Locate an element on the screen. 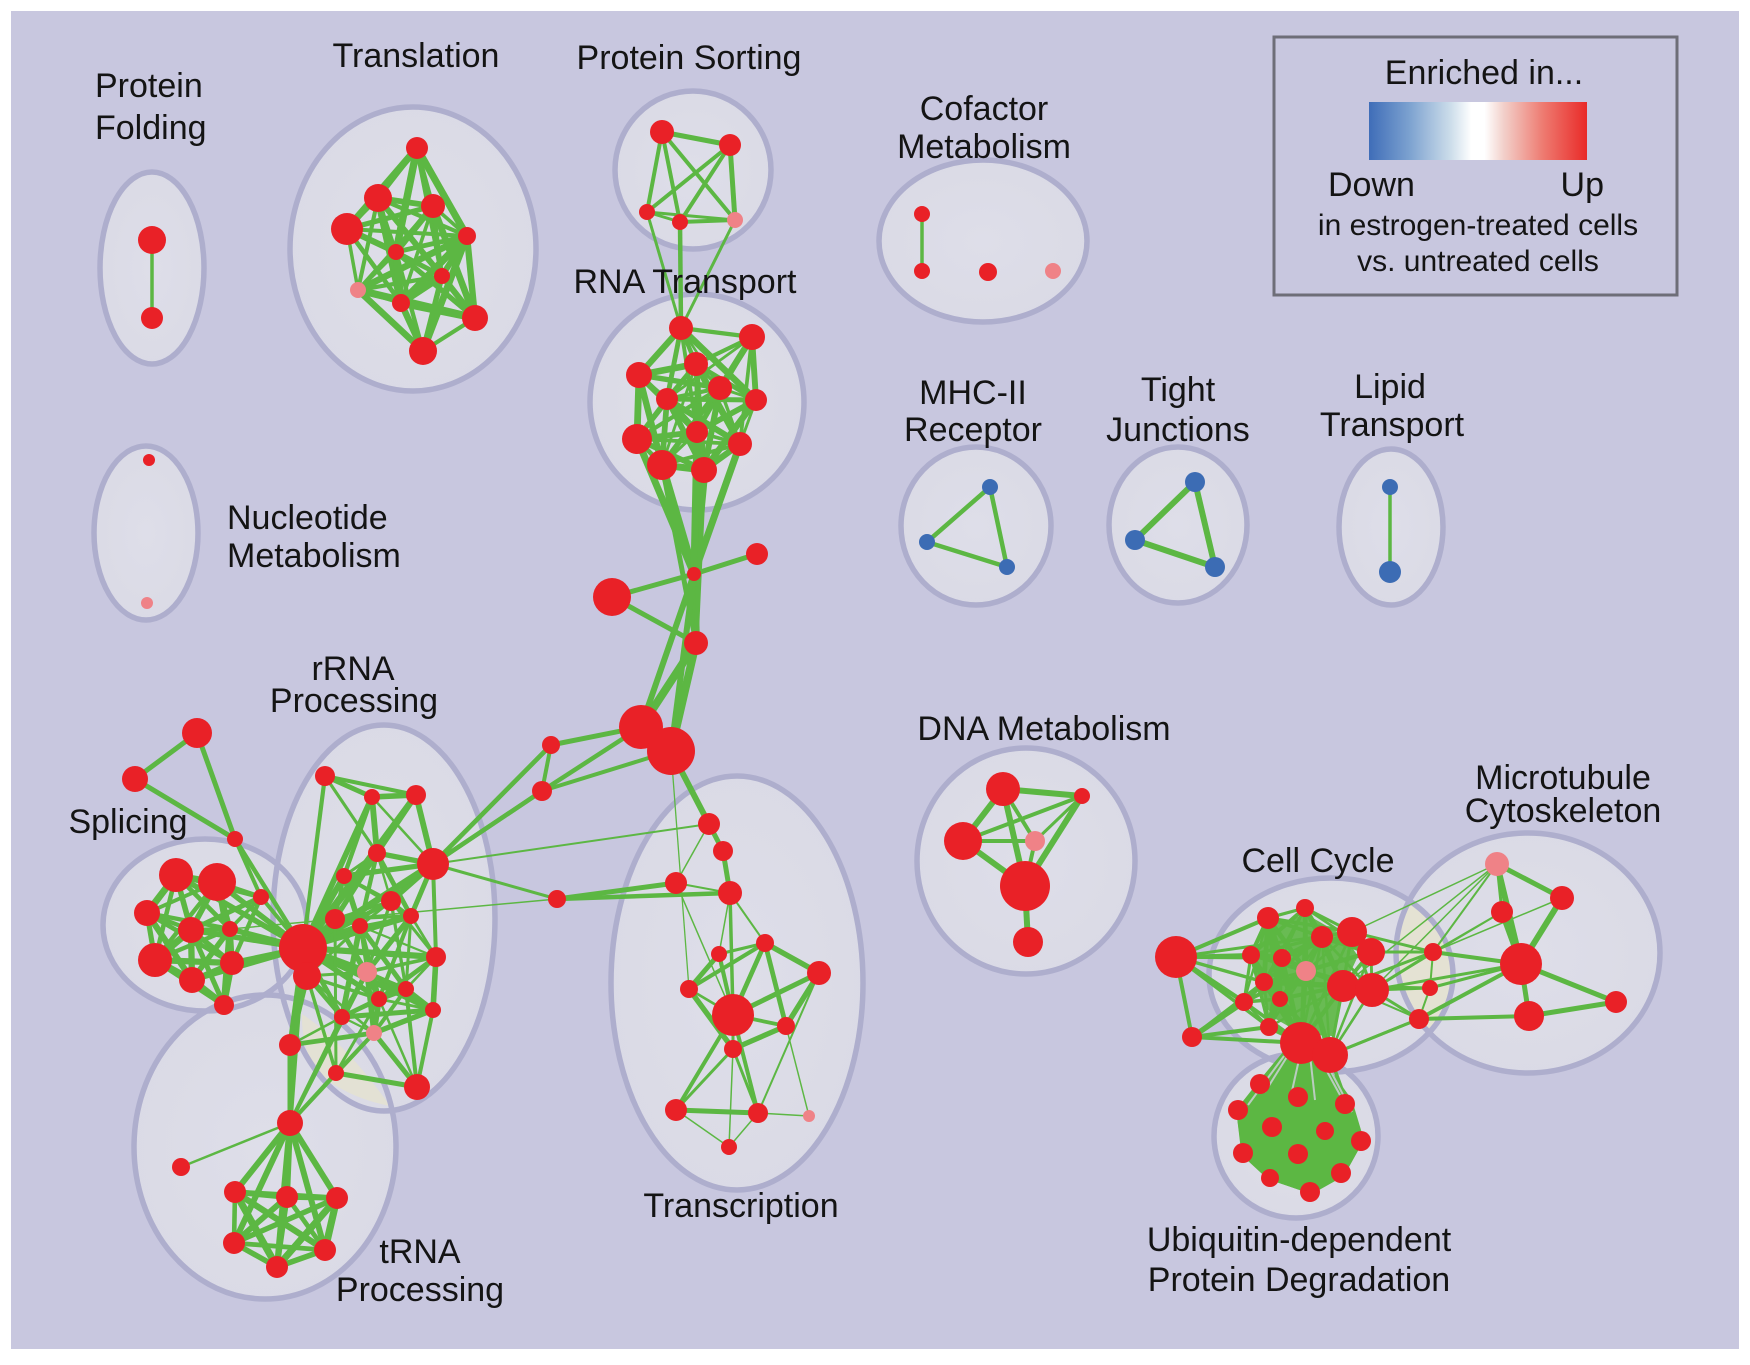 Image resolution: width=1750 pixels, height=1365 pixels. svg-text: Up is located at coordinates (1582, 185).